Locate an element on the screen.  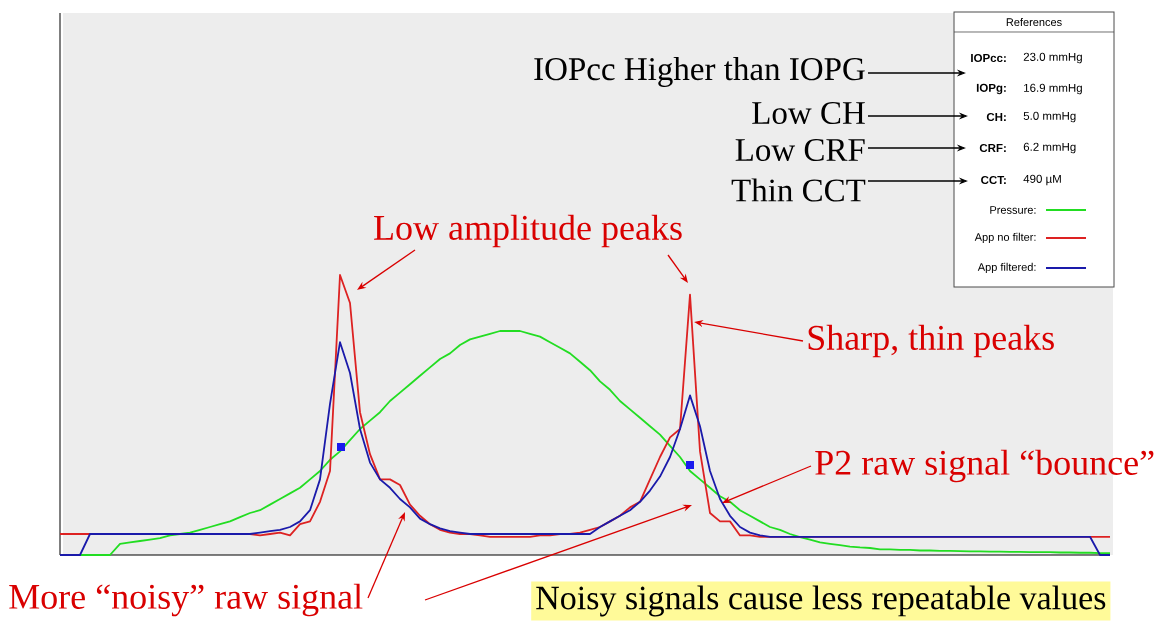
legend-label: App filtered: is located at coordinates (1006, 268).